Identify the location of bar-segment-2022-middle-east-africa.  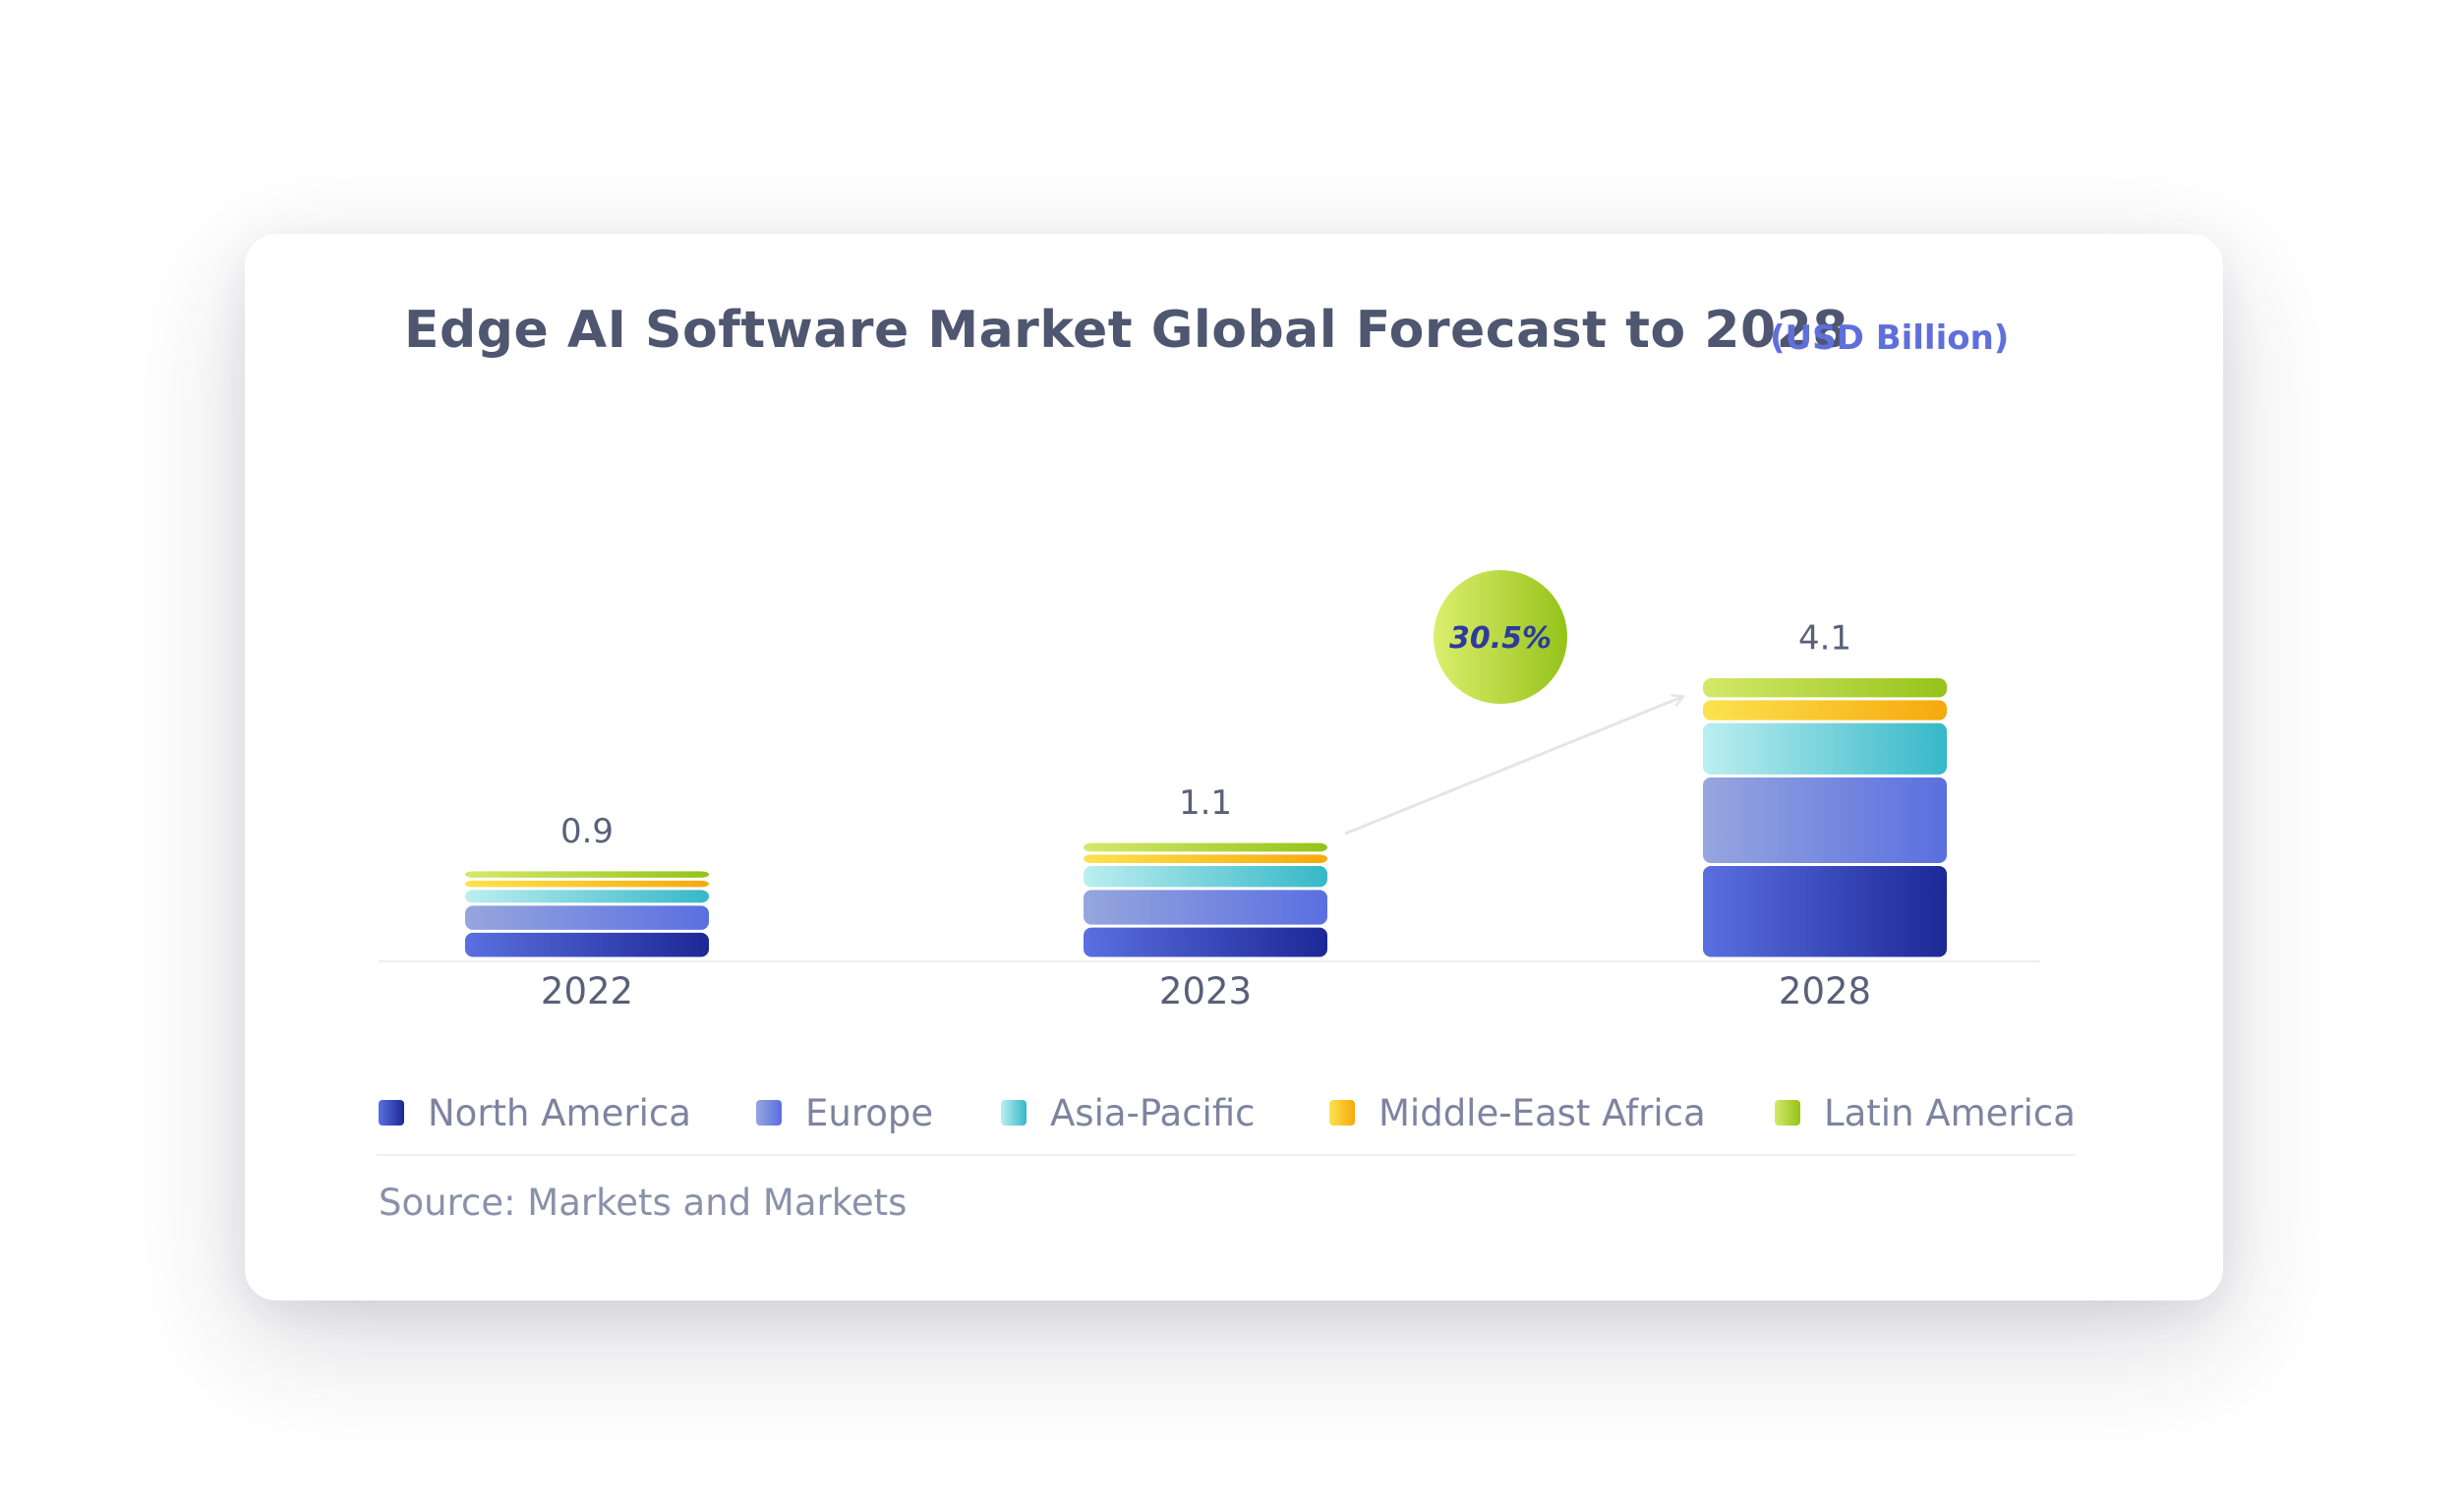
(587, 884).